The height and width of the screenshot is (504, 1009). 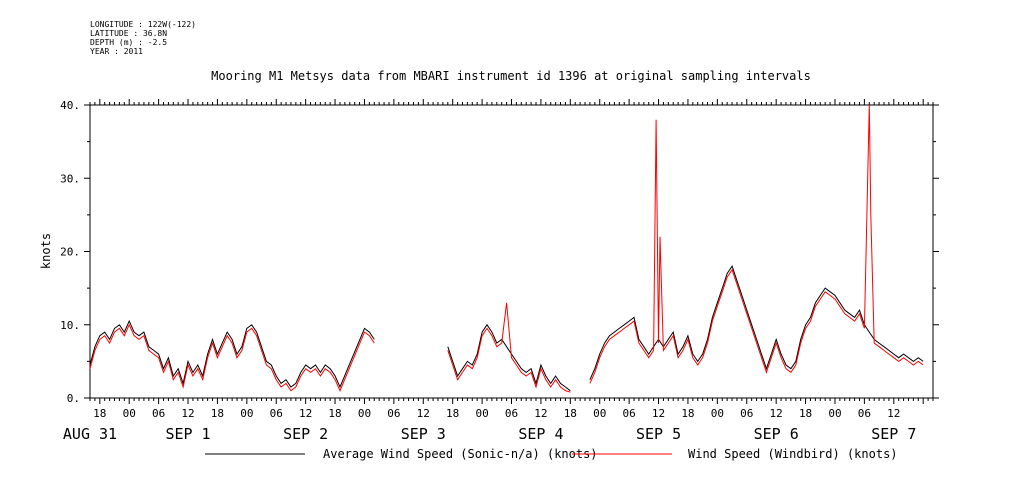 What do you see at coordinates (305, 434) in the screenshot?
I see `x-date-label: SEP 2` at bounding box center [305, 434].